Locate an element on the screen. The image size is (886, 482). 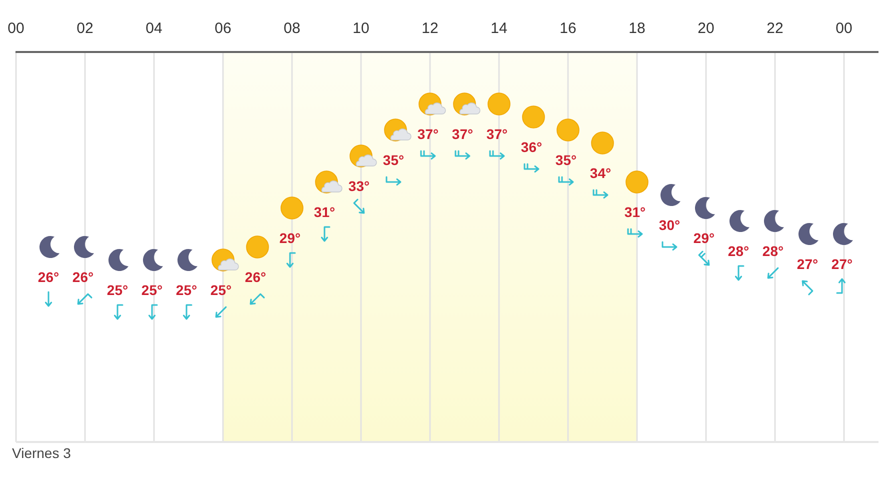
x-tick-label: 04 is located at coordinates (154, 28).